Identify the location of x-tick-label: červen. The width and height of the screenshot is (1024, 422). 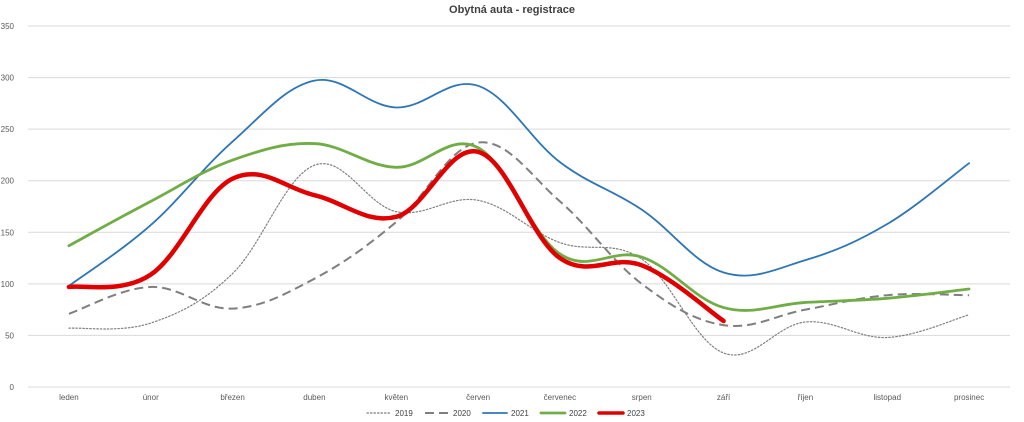
(478, 397).